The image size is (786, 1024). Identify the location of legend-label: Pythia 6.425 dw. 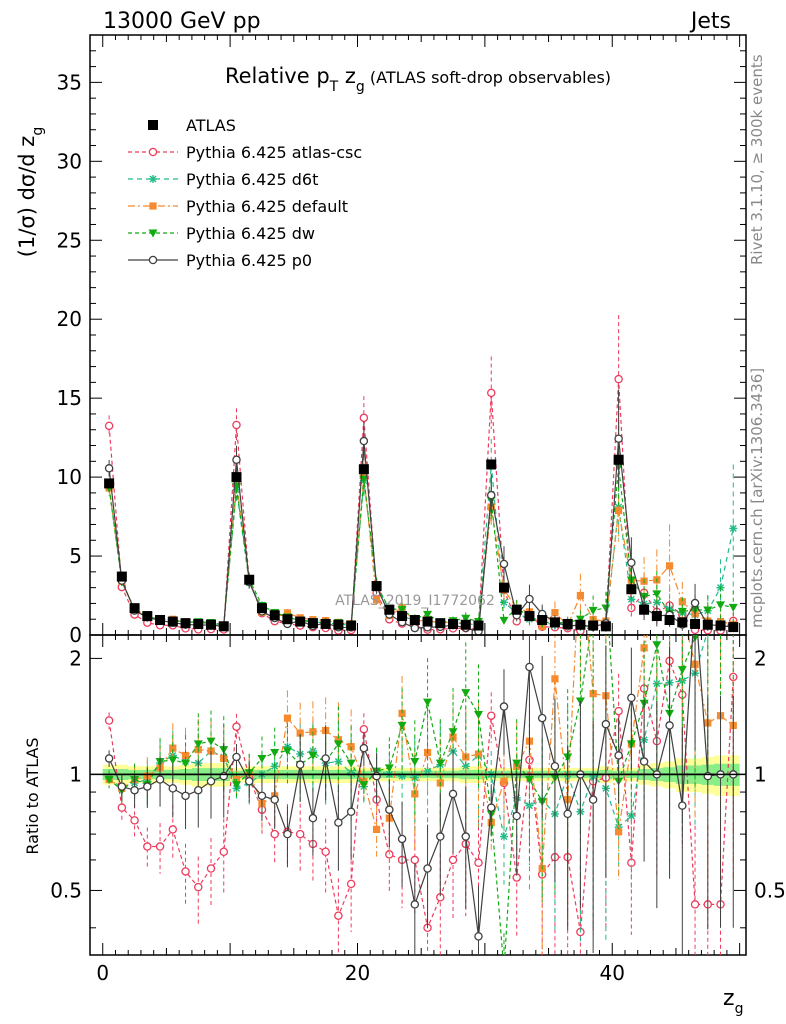
(250, 233).